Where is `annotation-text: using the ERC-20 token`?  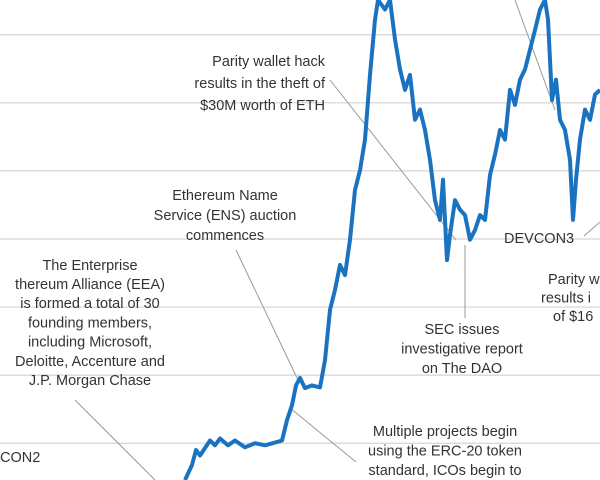 annotation-text: using the ERC-20 token is located at coordinates (445, 451).